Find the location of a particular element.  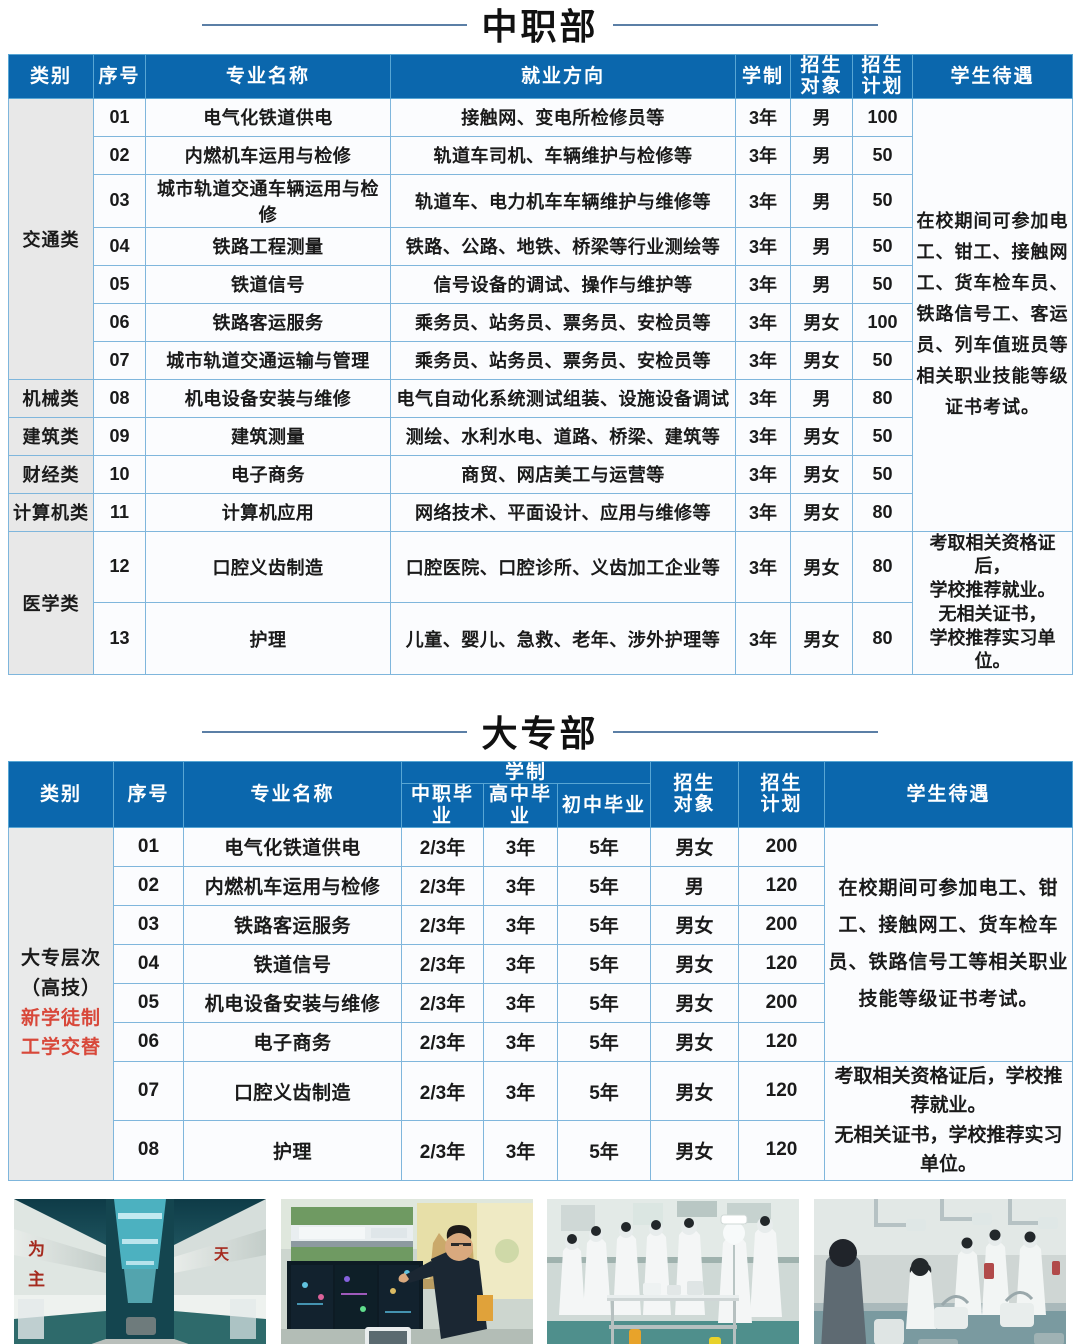

cell-direction: 网络技术、平面设计、应用与维修等 is located at coordinates (563, 512).